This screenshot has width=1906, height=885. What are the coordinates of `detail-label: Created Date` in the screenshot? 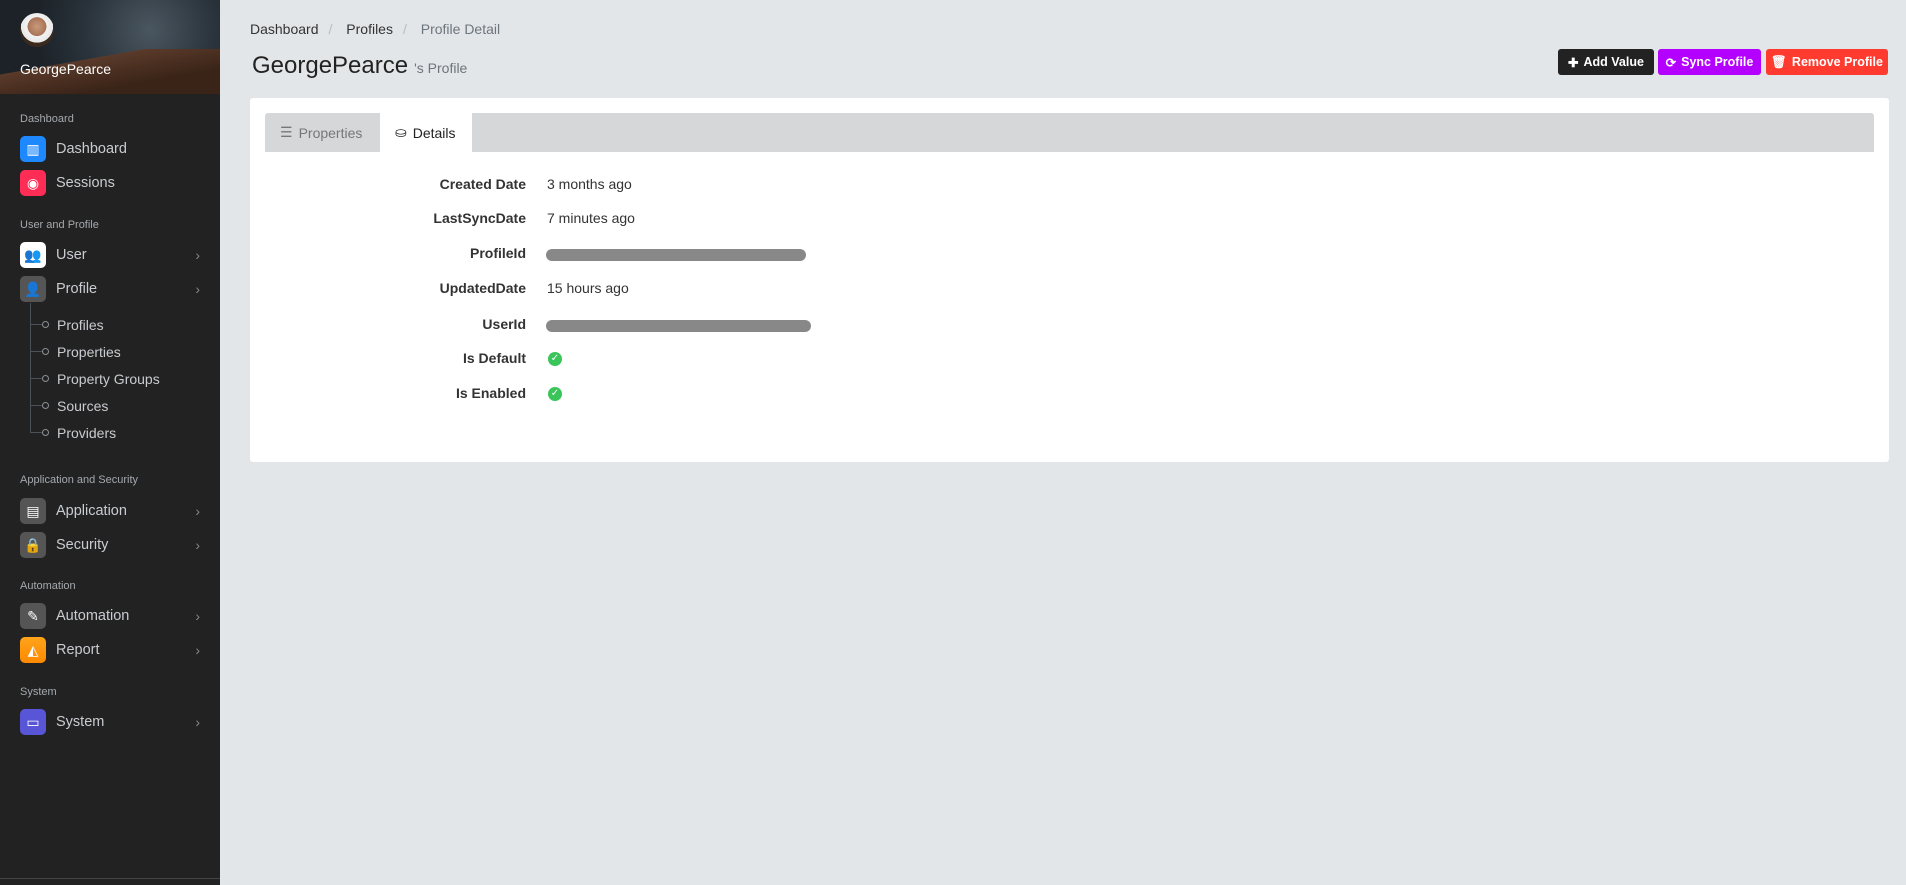 It's located at (482, 184).